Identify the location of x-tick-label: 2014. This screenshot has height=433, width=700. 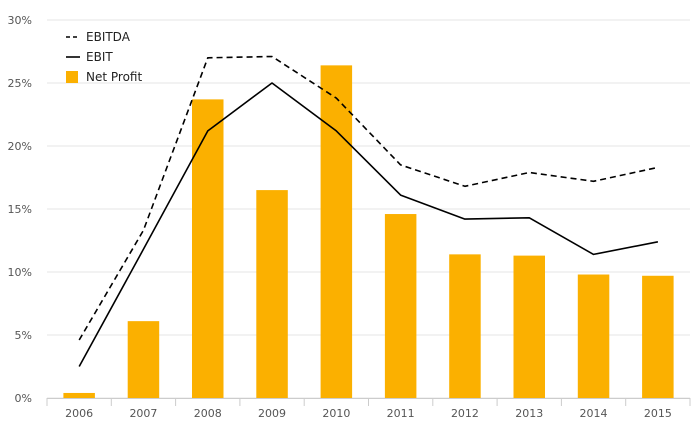
(594, 413).